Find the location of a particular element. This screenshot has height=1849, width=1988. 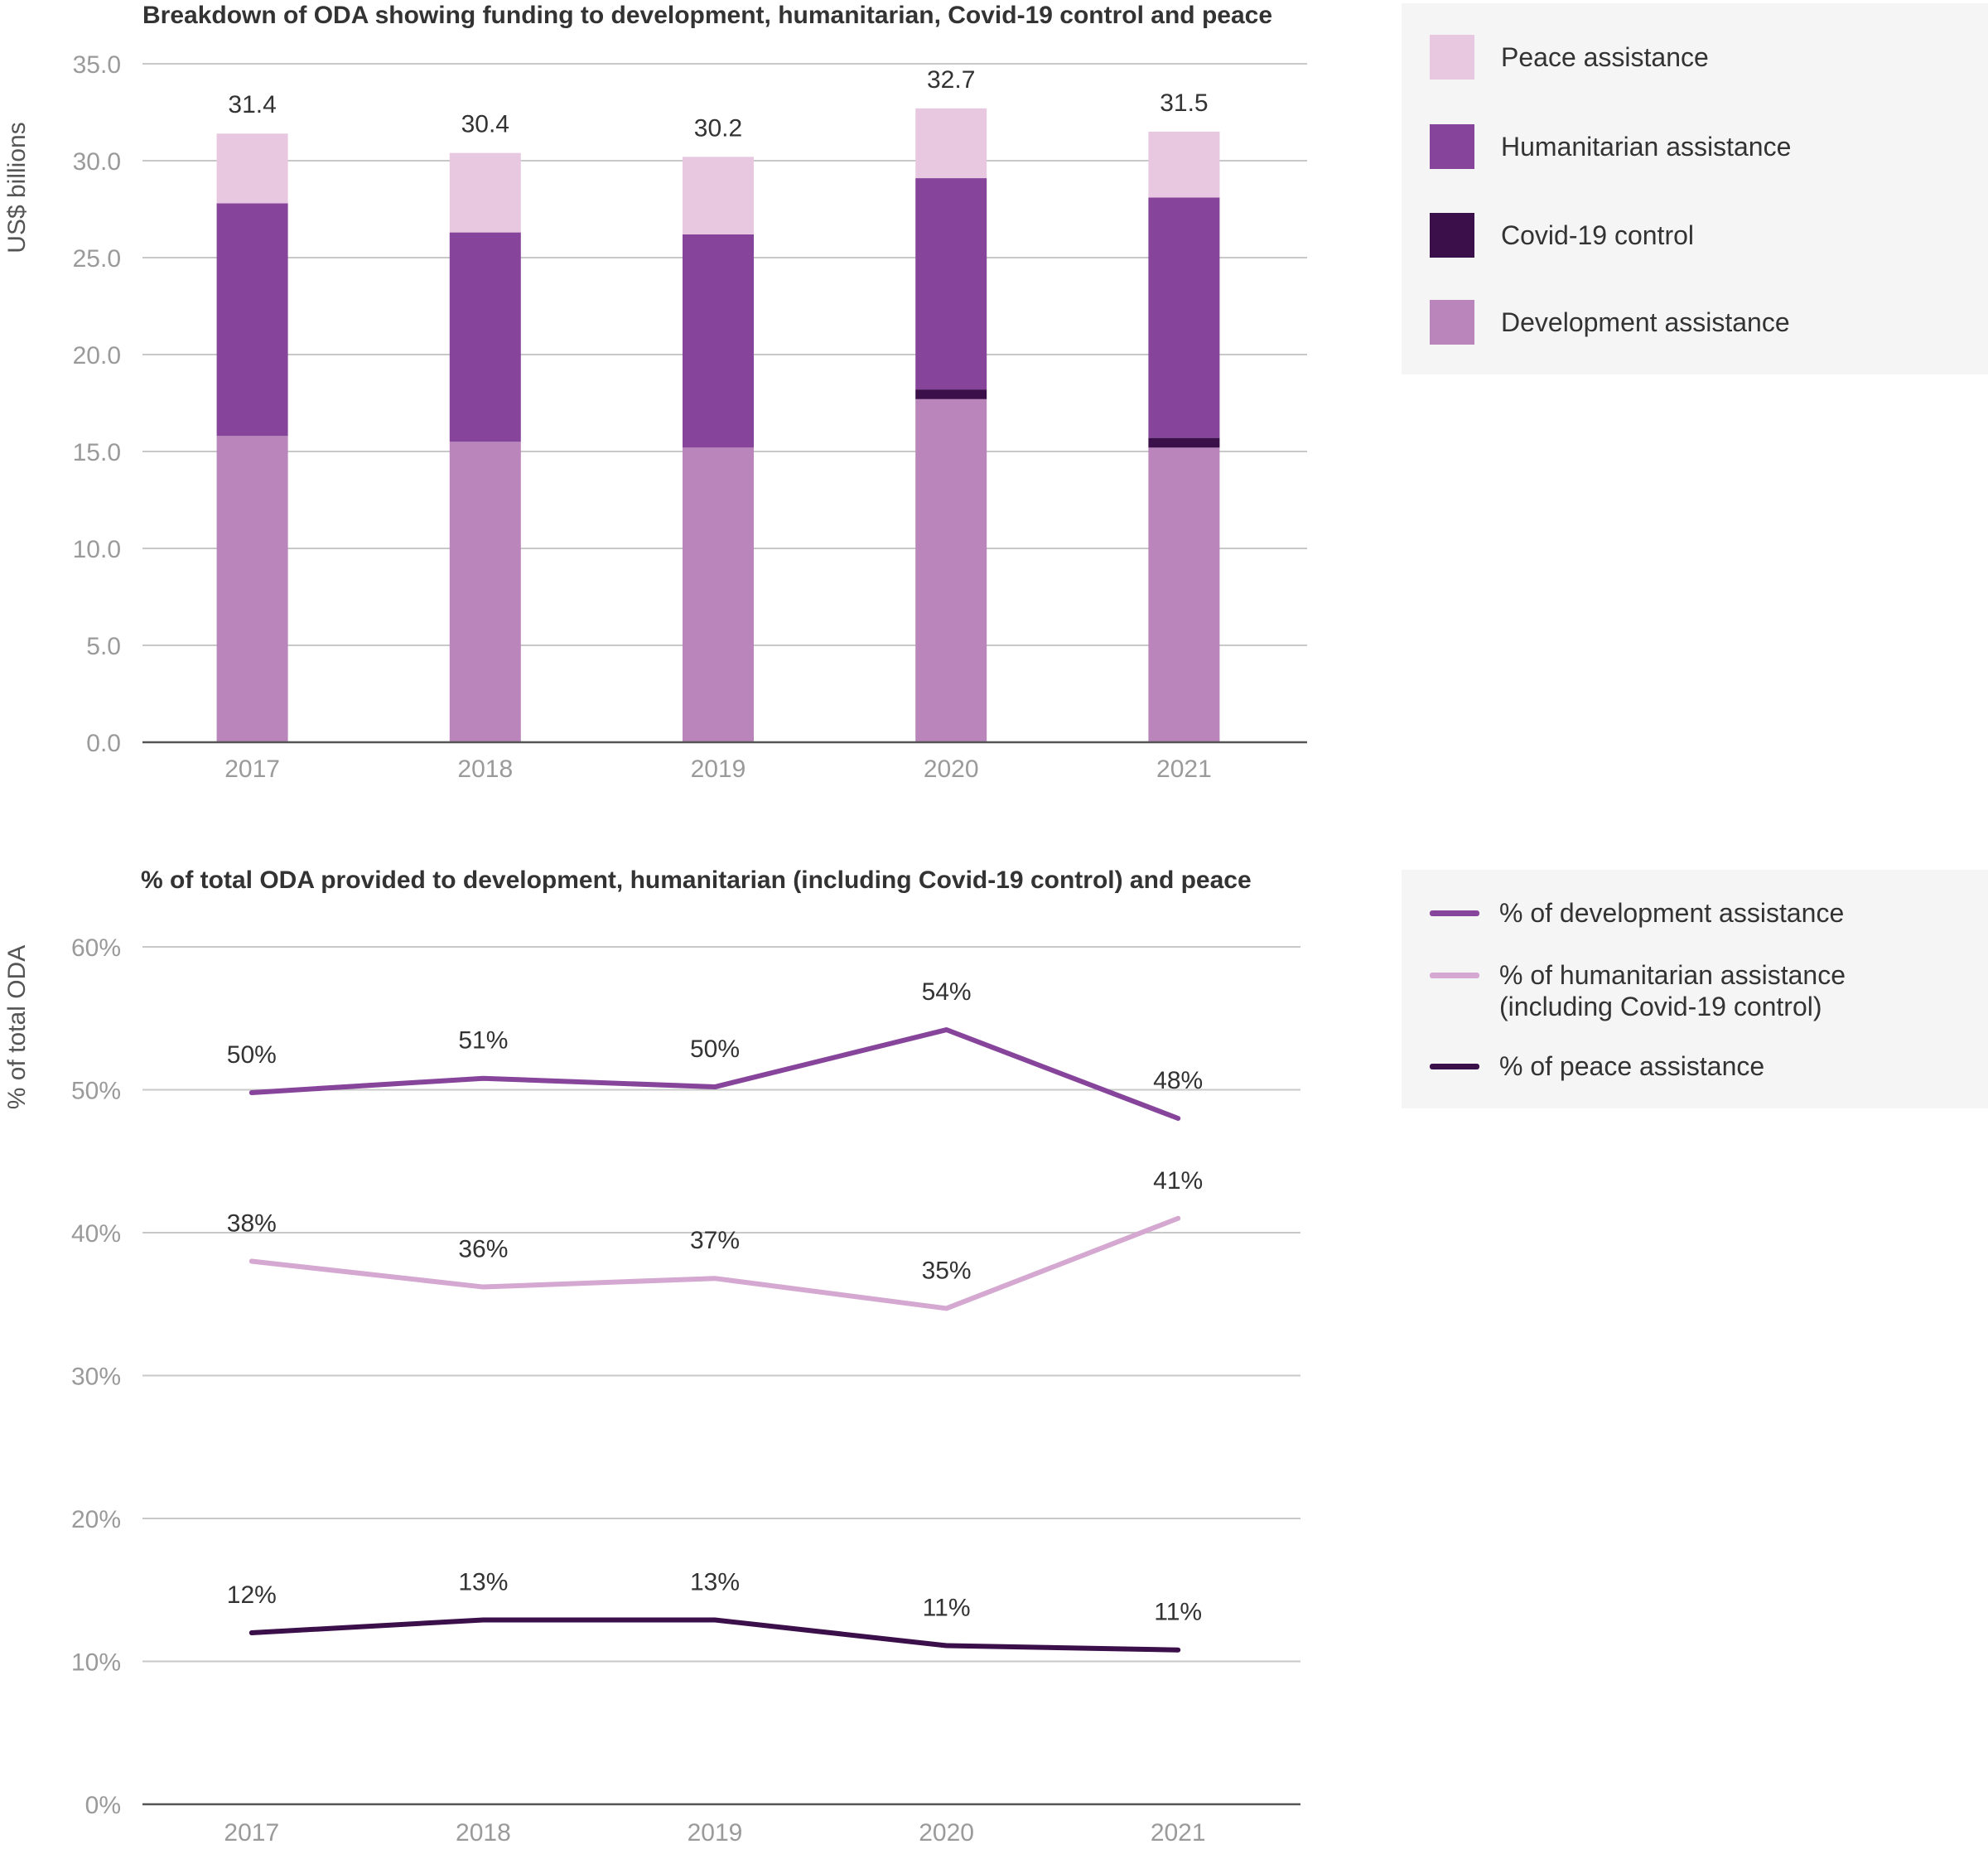

y-tick-label: 15.0 is located at coordinates (97, 452).